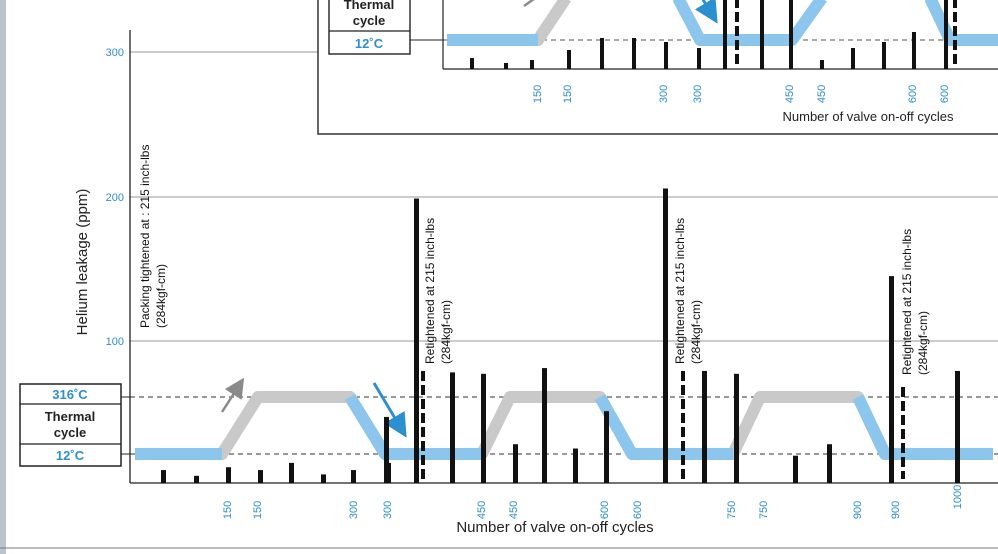  What do you see at coordinates (446, 332) in the screenshot?
I see `retighten-annotation-1-line2: (284kgf-cm)` at bounding box center [446, 332].